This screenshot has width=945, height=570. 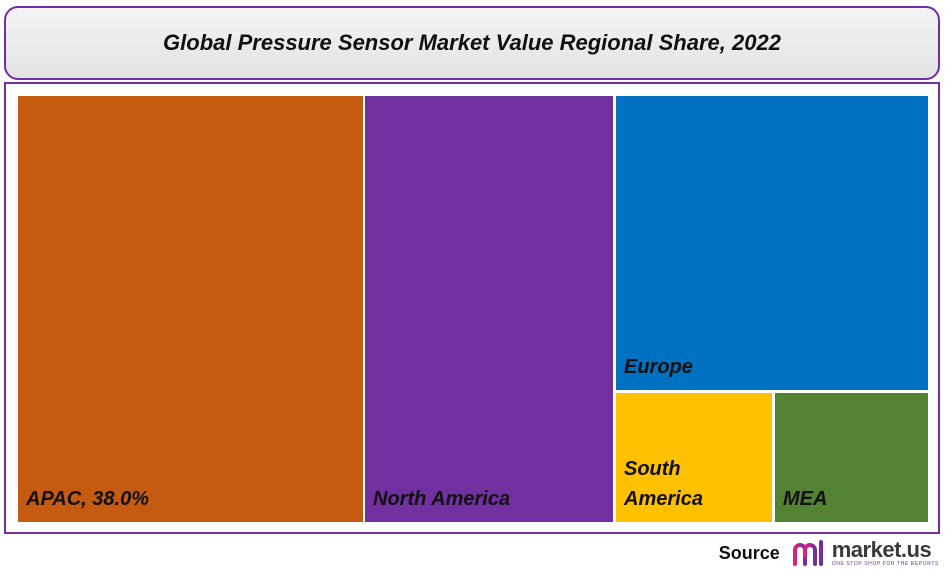 I want to click on brand-tagline: ONE STOP SHOP FOR THE REPORTS, so click(x=885, y=564).